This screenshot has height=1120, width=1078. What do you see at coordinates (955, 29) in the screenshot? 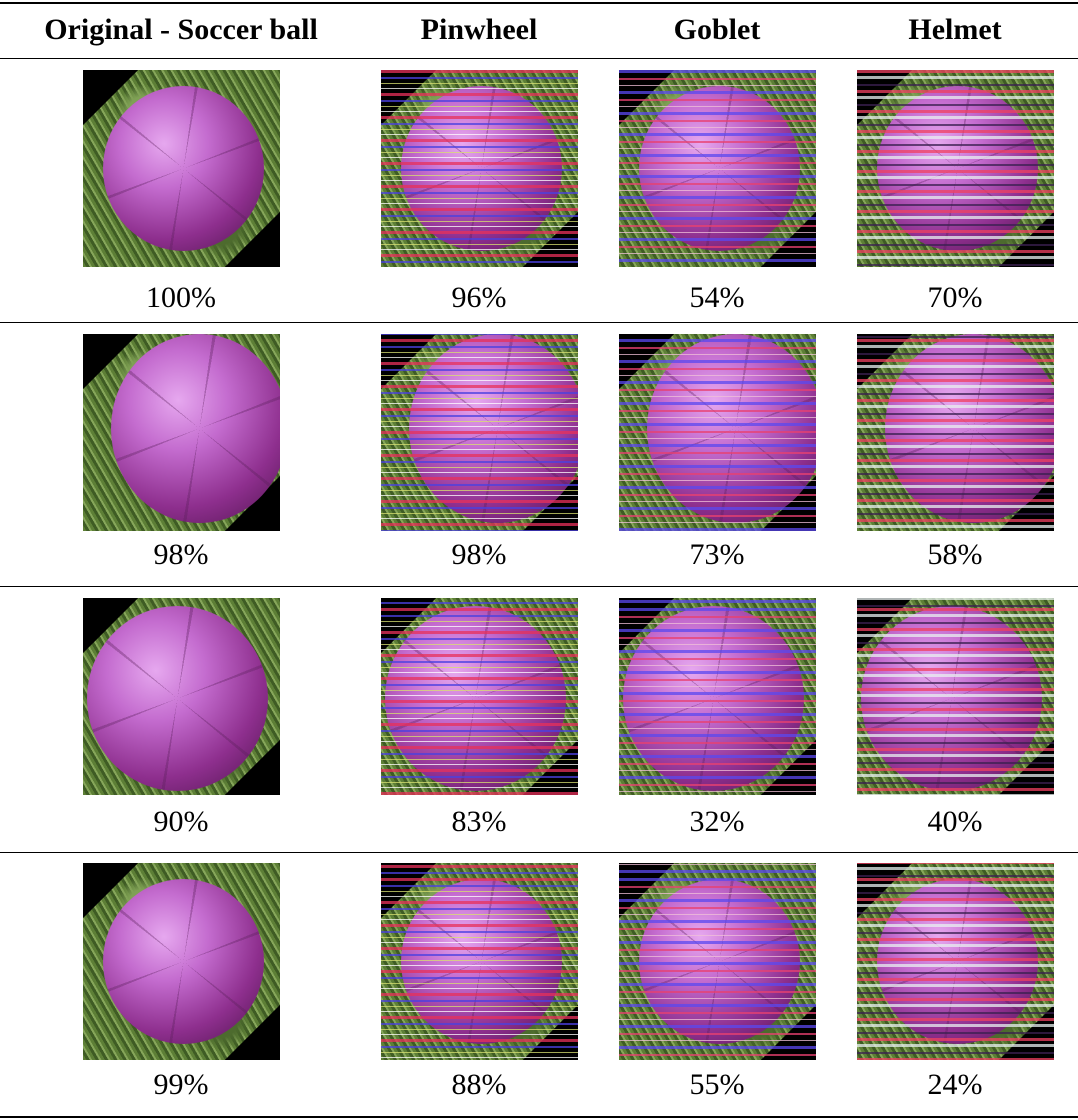
I see `header-helmet: Helmet` at bounding box center [955, 29].